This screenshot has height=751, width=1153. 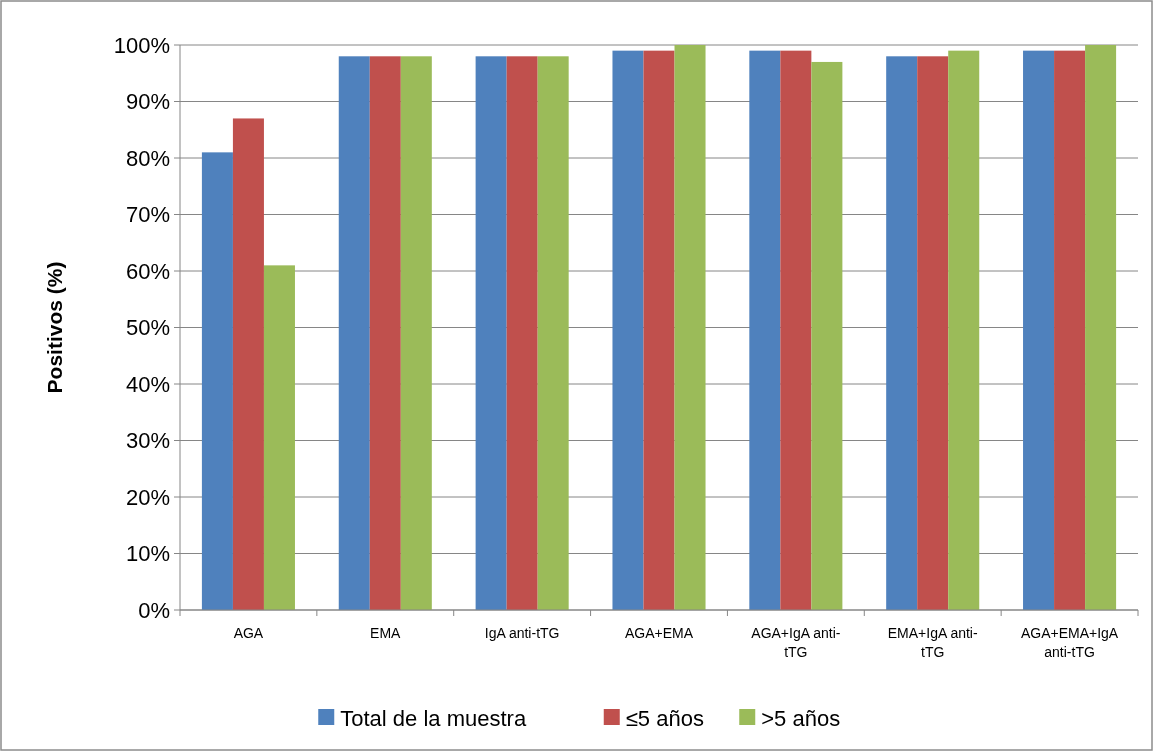 What do you see at coordinates (147, 102) in the screenshot?
I see `y-tick-label: 90%` at bounding box center [147, 102].